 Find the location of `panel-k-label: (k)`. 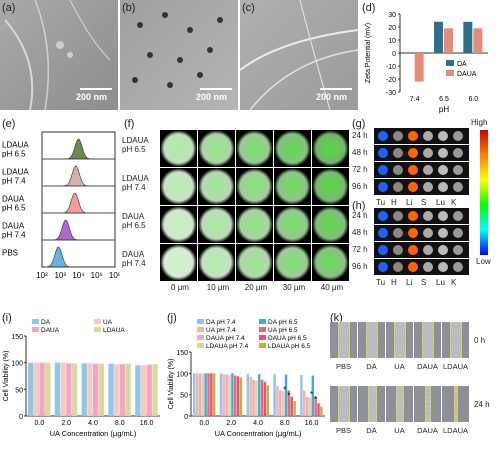

panel-k-label: (k) is located at coordinates (336, 318).